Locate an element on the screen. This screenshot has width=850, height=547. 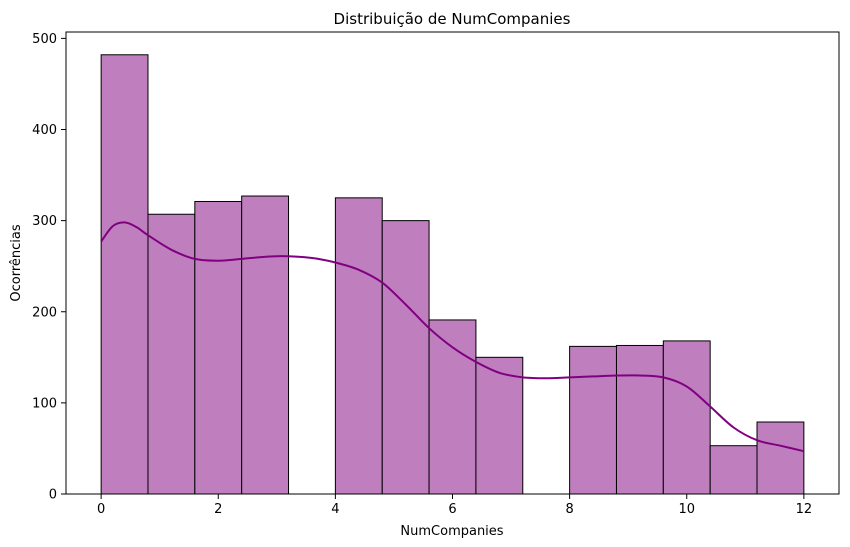
y-tick-label: 0 is located at coordinates (53, 495).